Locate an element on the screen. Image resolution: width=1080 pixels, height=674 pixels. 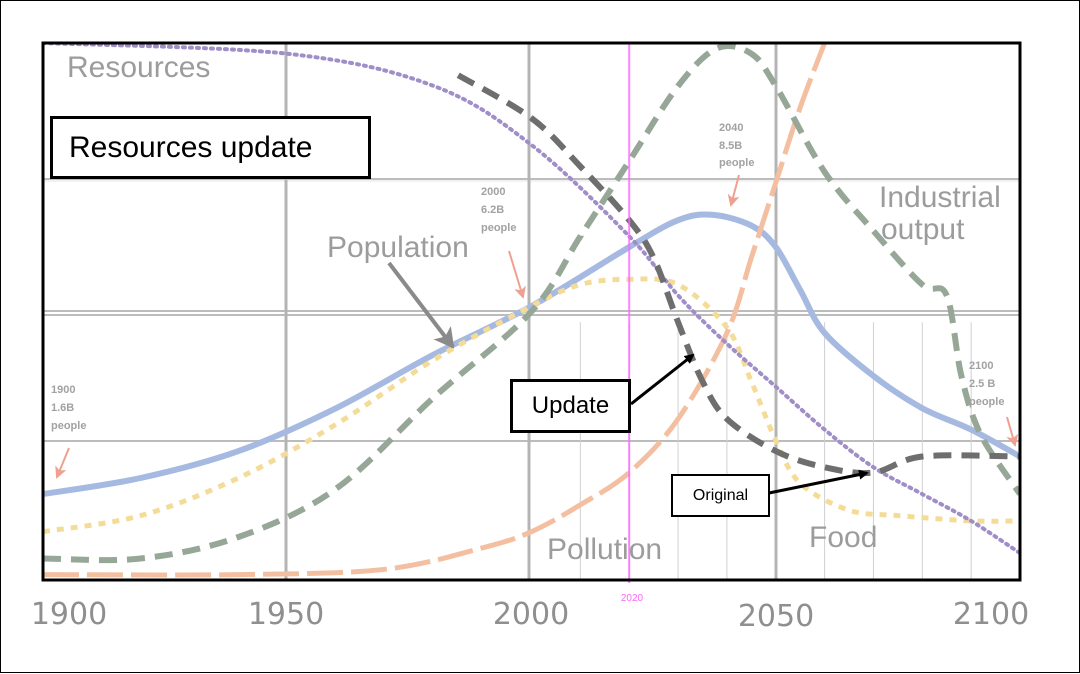
label-food: Food is located at coordinates (843, 537).